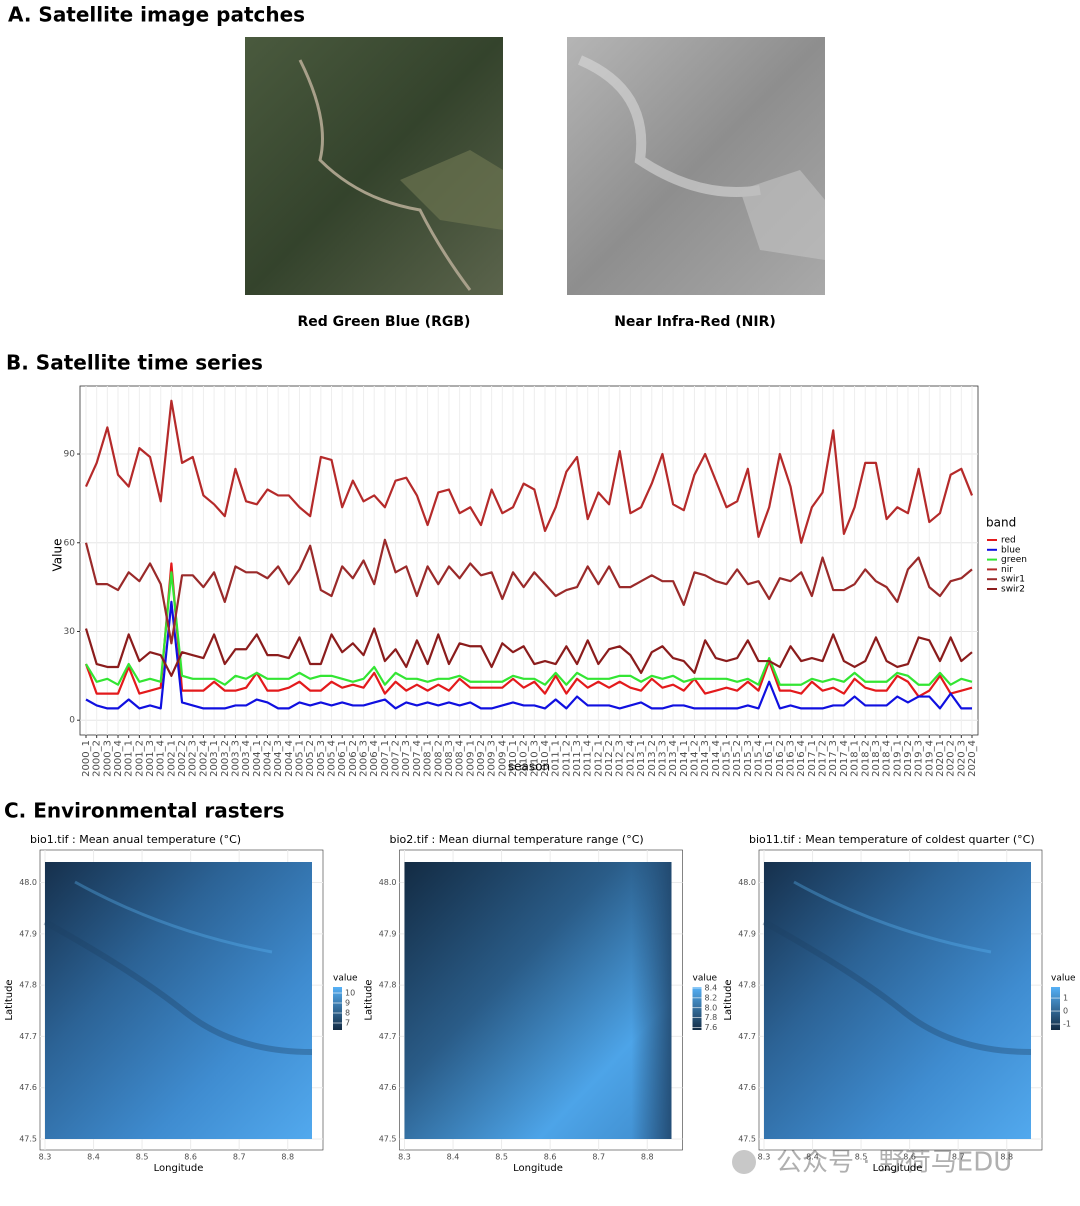 The image size is (1080, 1206). I want to click on x-tick-label: 2016_4, so click(801, 758).